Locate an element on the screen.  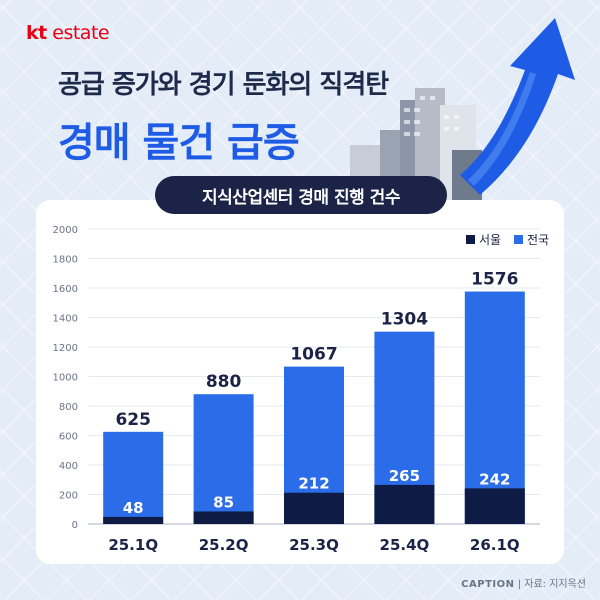
x-tick-label: 25.4Q is located at coordinates (405, 545).